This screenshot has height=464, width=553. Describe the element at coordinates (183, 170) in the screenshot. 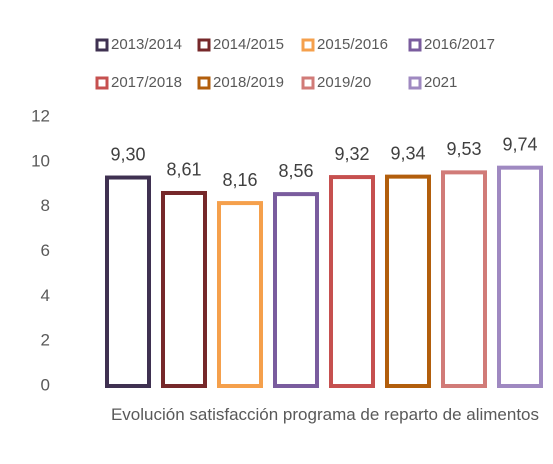

I see `data-label: 8,61` at that location.